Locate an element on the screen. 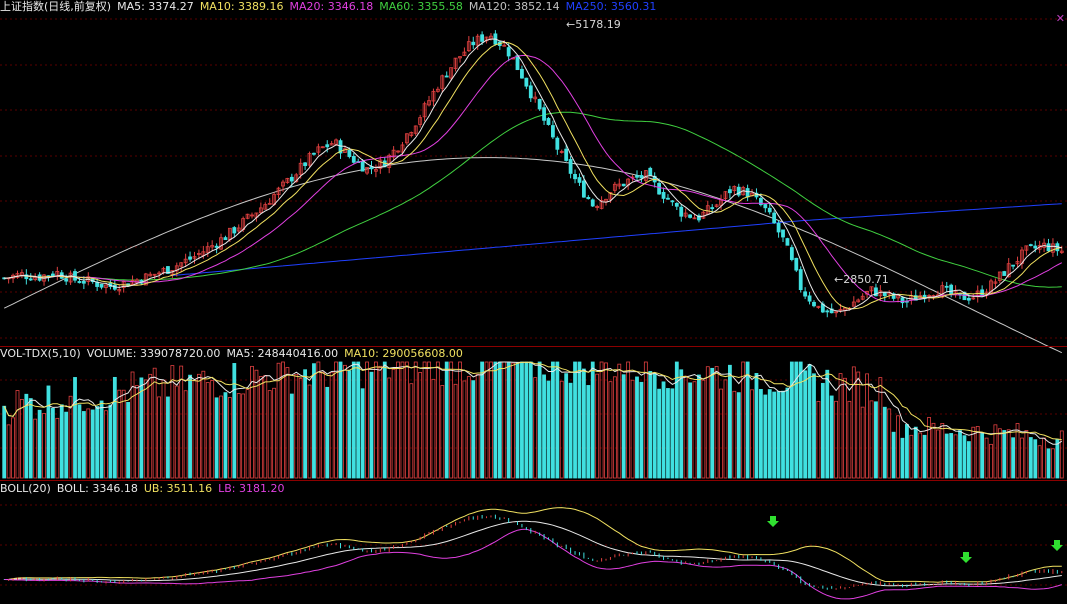  boll-legend-items: BOLL: 3346.18 UB: 3511.16 LB: 3181.20 is located at coordinates (171, 489).